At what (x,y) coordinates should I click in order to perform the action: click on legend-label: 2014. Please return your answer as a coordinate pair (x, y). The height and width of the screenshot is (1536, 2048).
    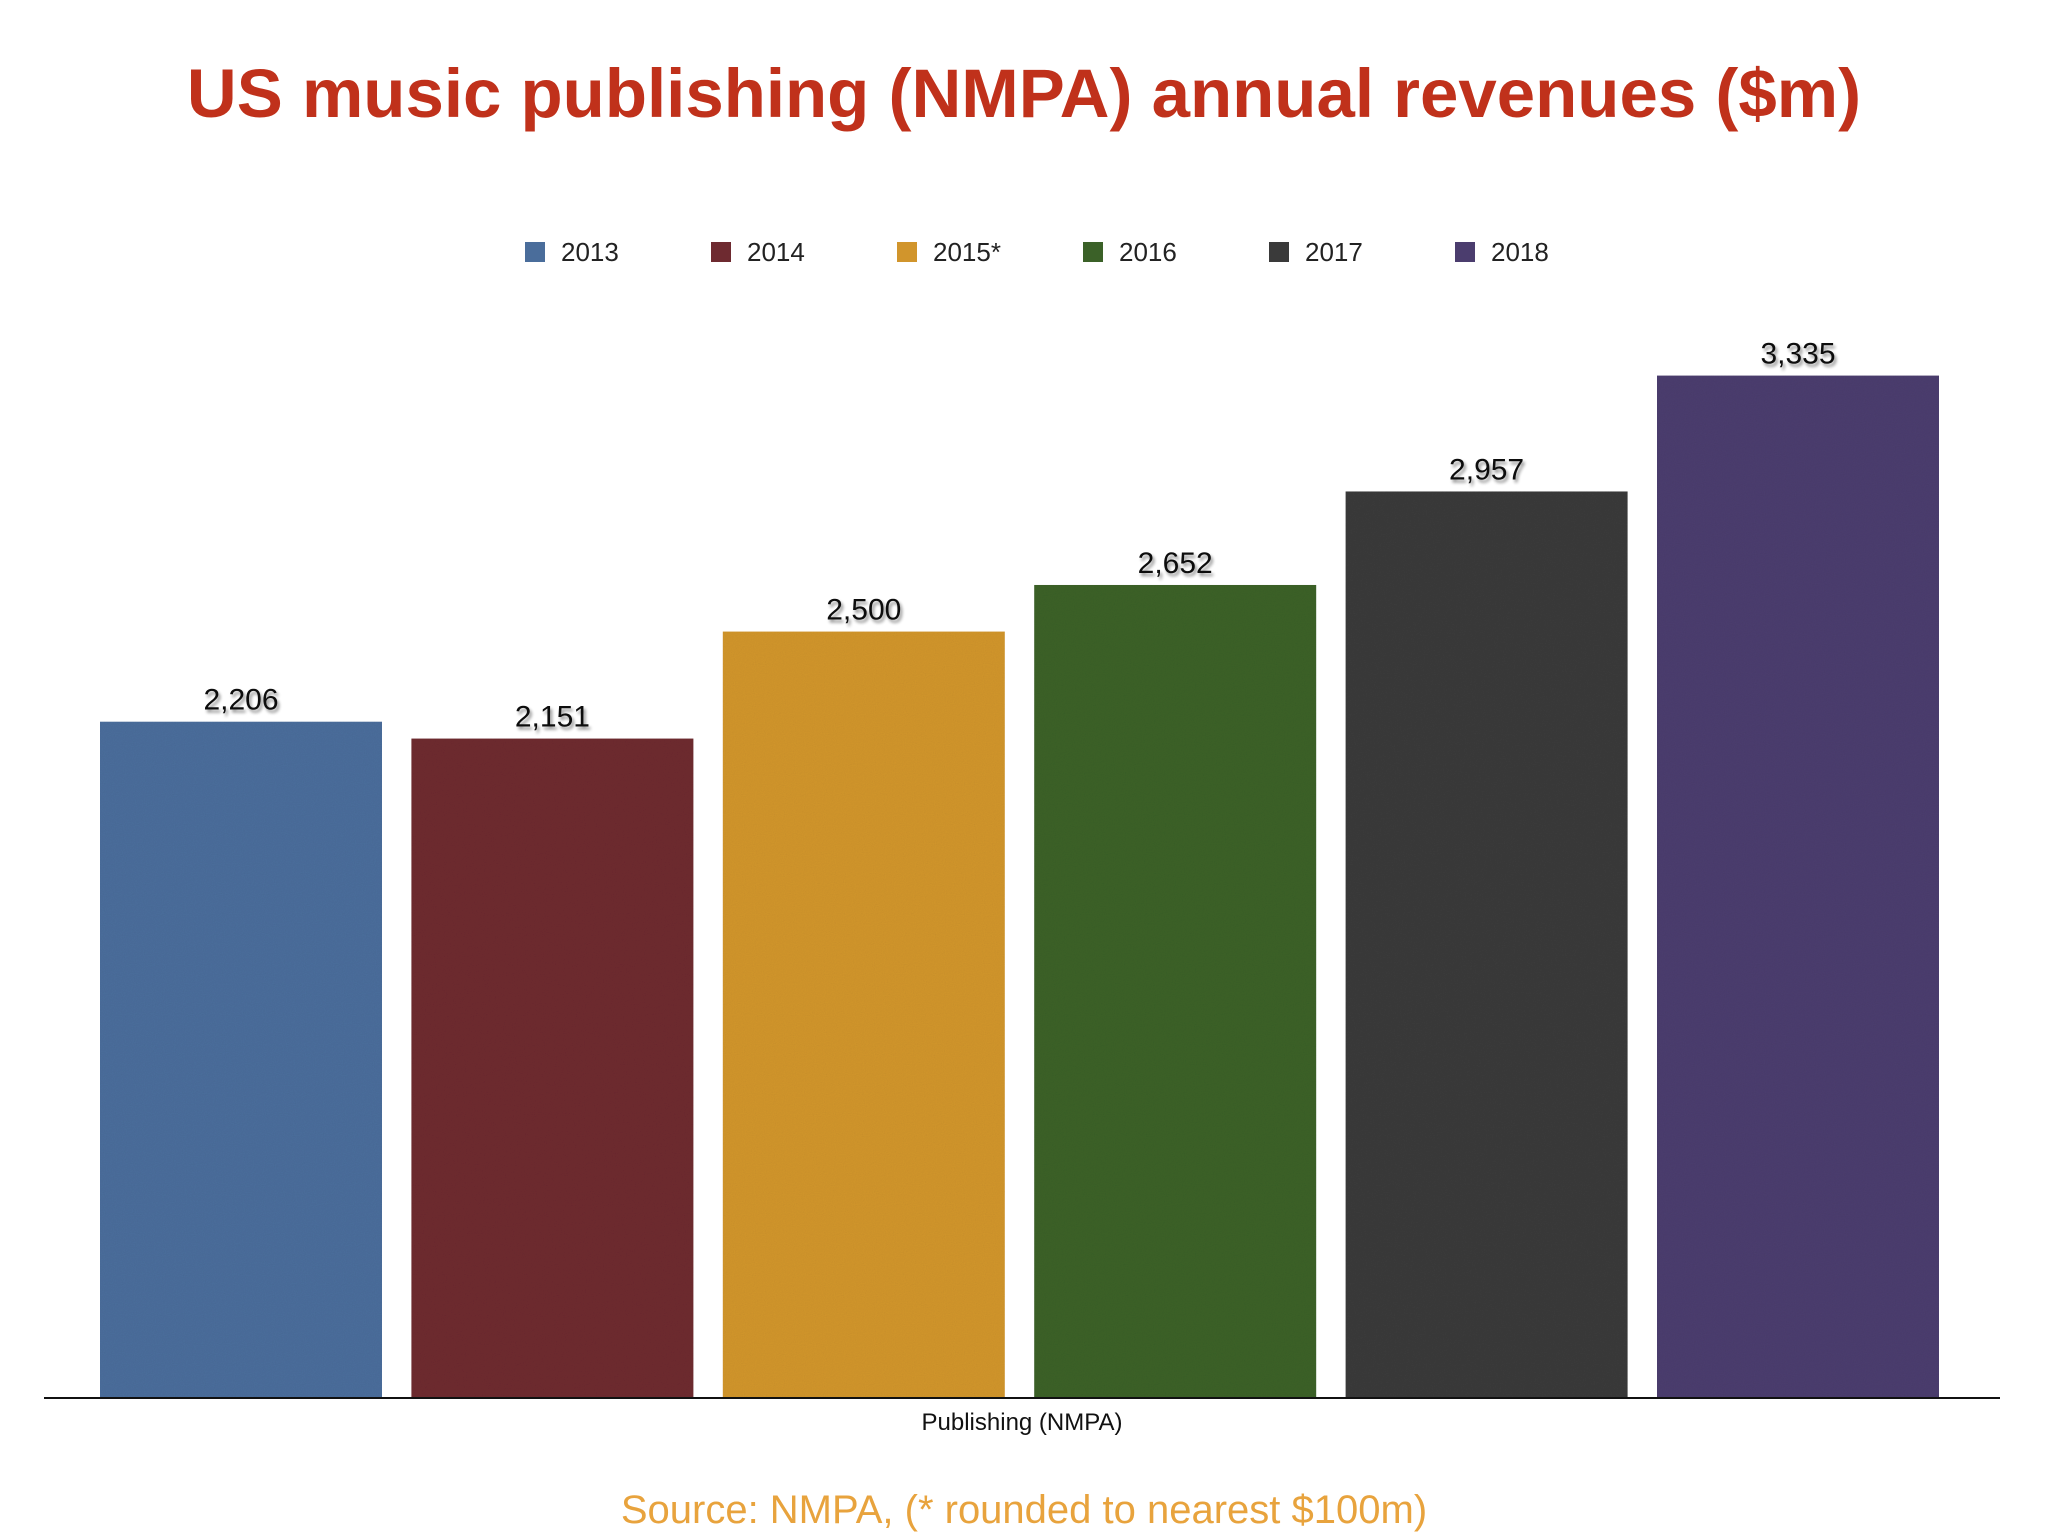
    Looking at the image, I should click on (776, 251).